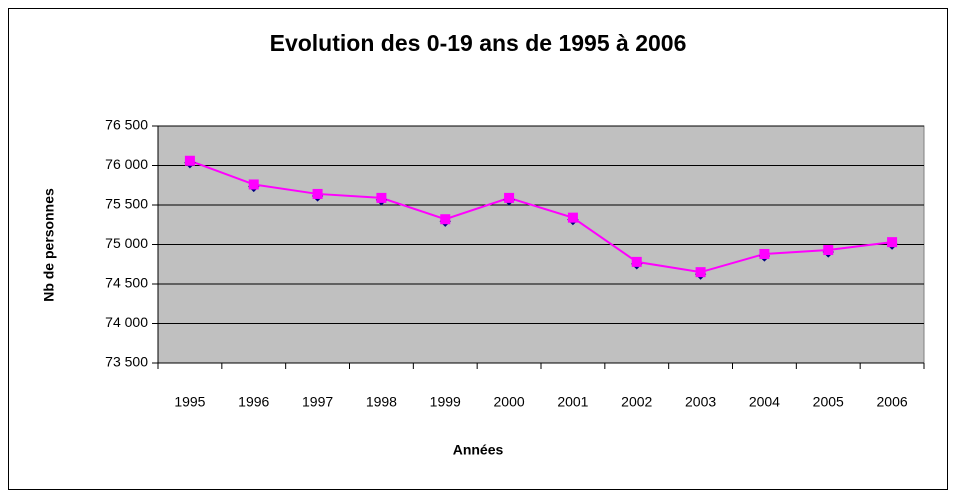 The width and height of the screenshot is (956, 498). I want to click on x-tick-label: 1998, so click(381, 402).